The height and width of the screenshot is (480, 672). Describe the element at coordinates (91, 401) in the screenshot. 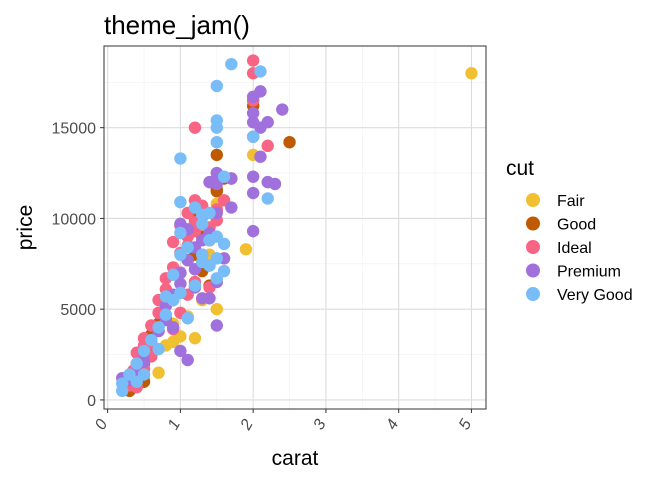

I see `y-tick-label: 0` at that location.